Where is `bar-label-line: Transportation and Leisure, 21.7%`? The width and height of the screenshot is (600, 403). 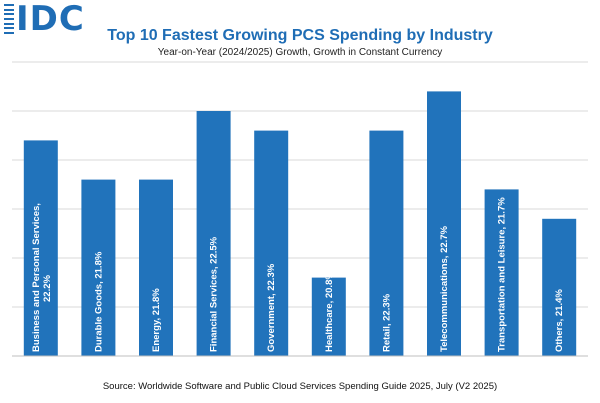 bar-label-line: Transportation and Leisure, 21.7% is located at coordinates (502, 274).